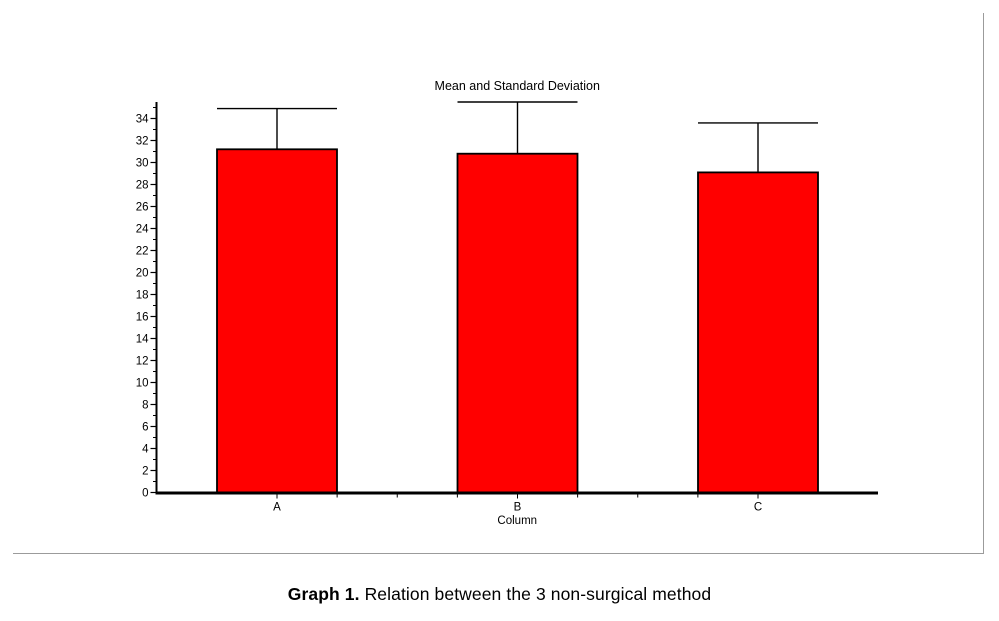 The width and height of the screenshot is (999, 621). Describe the element at coordinates (142, 340) in the screenshot. I see `y-tick-label: 14` at that location.